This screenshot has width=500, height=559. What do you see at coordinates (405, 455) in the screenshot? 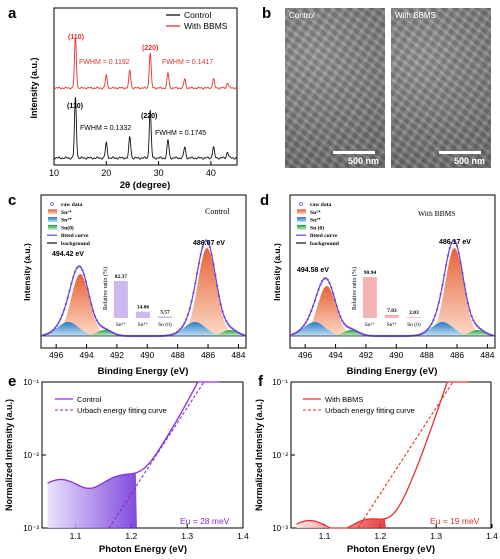
I see `urbach-fit-line` at bounding box center [405, 455].